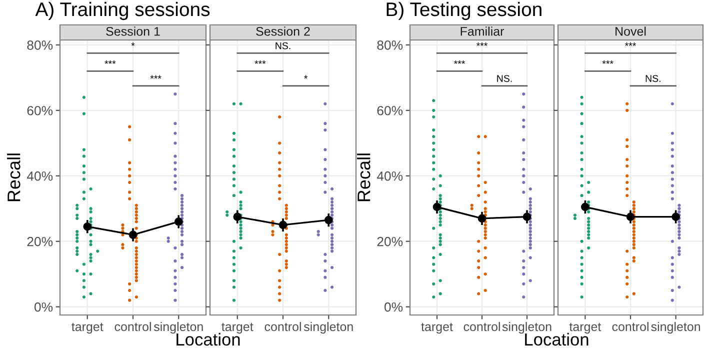  I want to click on chart-subtitle: Session 1, so click(133, 31).